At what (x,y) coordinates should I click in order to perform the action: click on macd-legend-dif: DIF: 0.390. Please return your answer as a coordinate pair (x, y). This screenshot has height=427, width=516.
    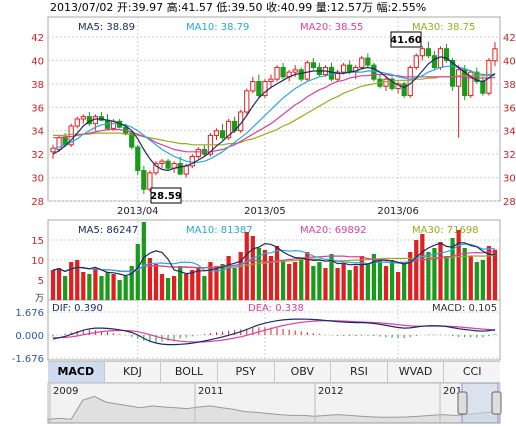
    Looking at the image, I should click on (77, 308).